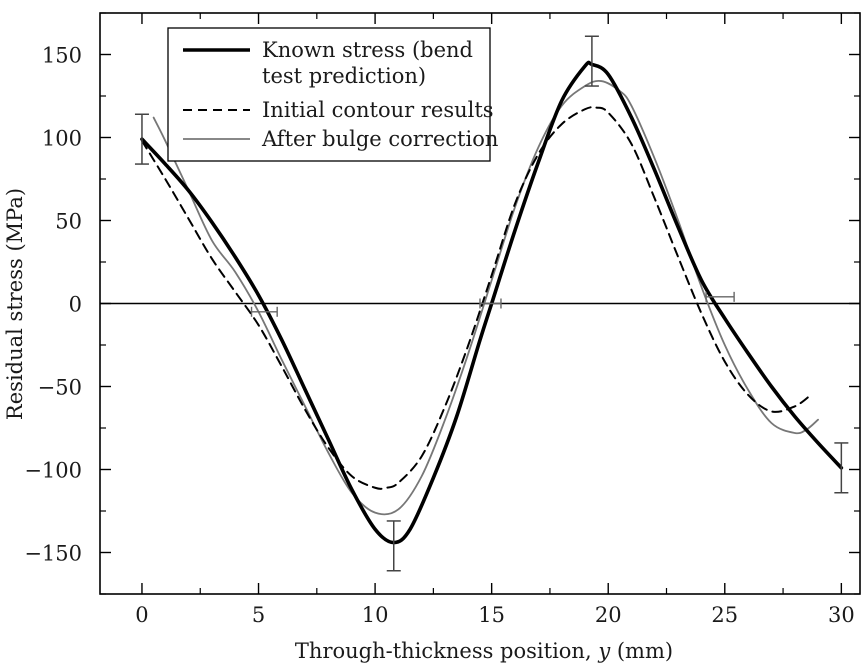  I want to click on x-axis-title: Through-thickness position, y (mm), so click(484, 651).